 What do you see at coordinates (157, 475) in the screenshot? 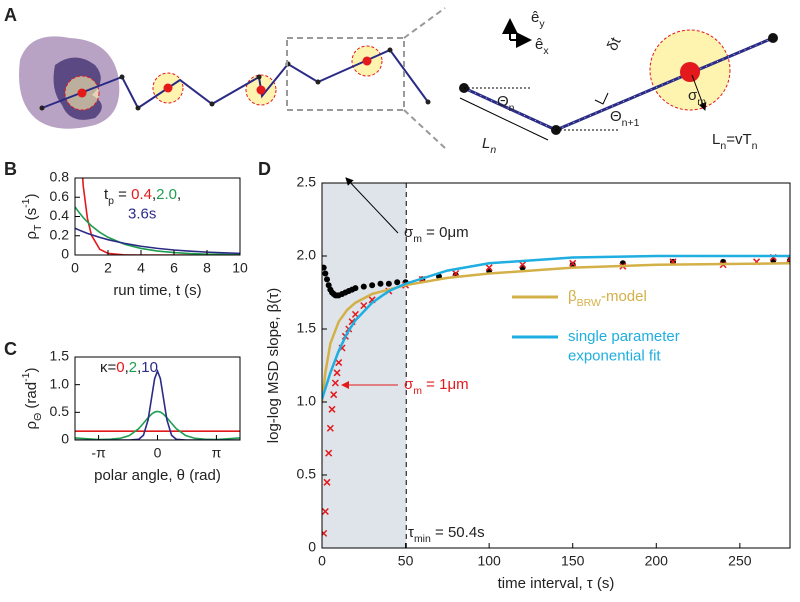
I see `text-part: polar angle, θ (rad)` at bounding box center [157, 475].